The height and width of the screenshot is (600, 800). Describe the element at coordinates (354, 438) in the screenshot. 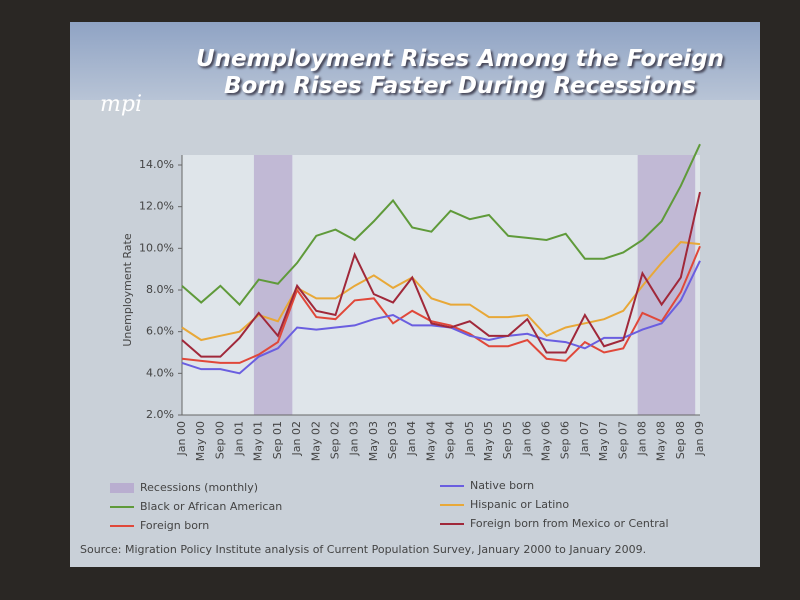

I see `x-tick-label: Jan 03` at that location.